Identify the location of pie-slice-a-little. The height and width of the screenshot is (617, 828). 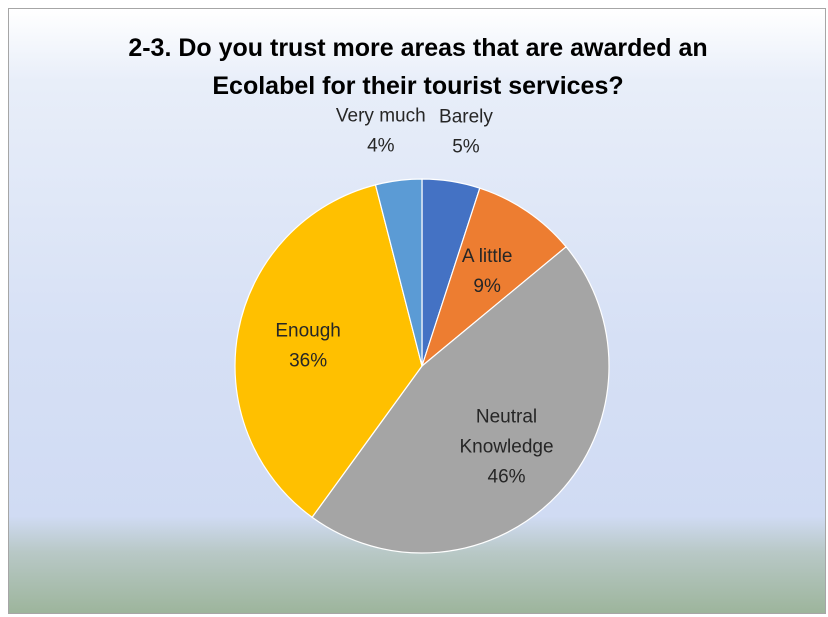
(493, 277).